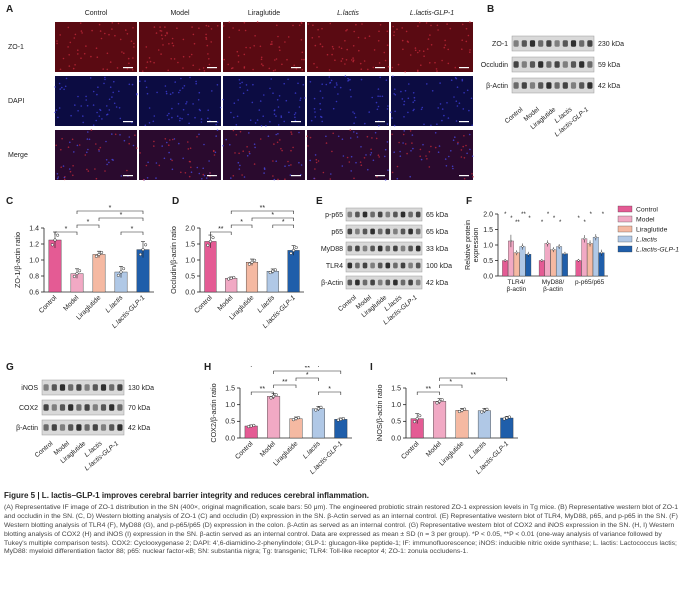  What do you see at coordinates (96, 13) in the screenshot?
I see `if-column-label: Control` at bounding box center [96, 13].